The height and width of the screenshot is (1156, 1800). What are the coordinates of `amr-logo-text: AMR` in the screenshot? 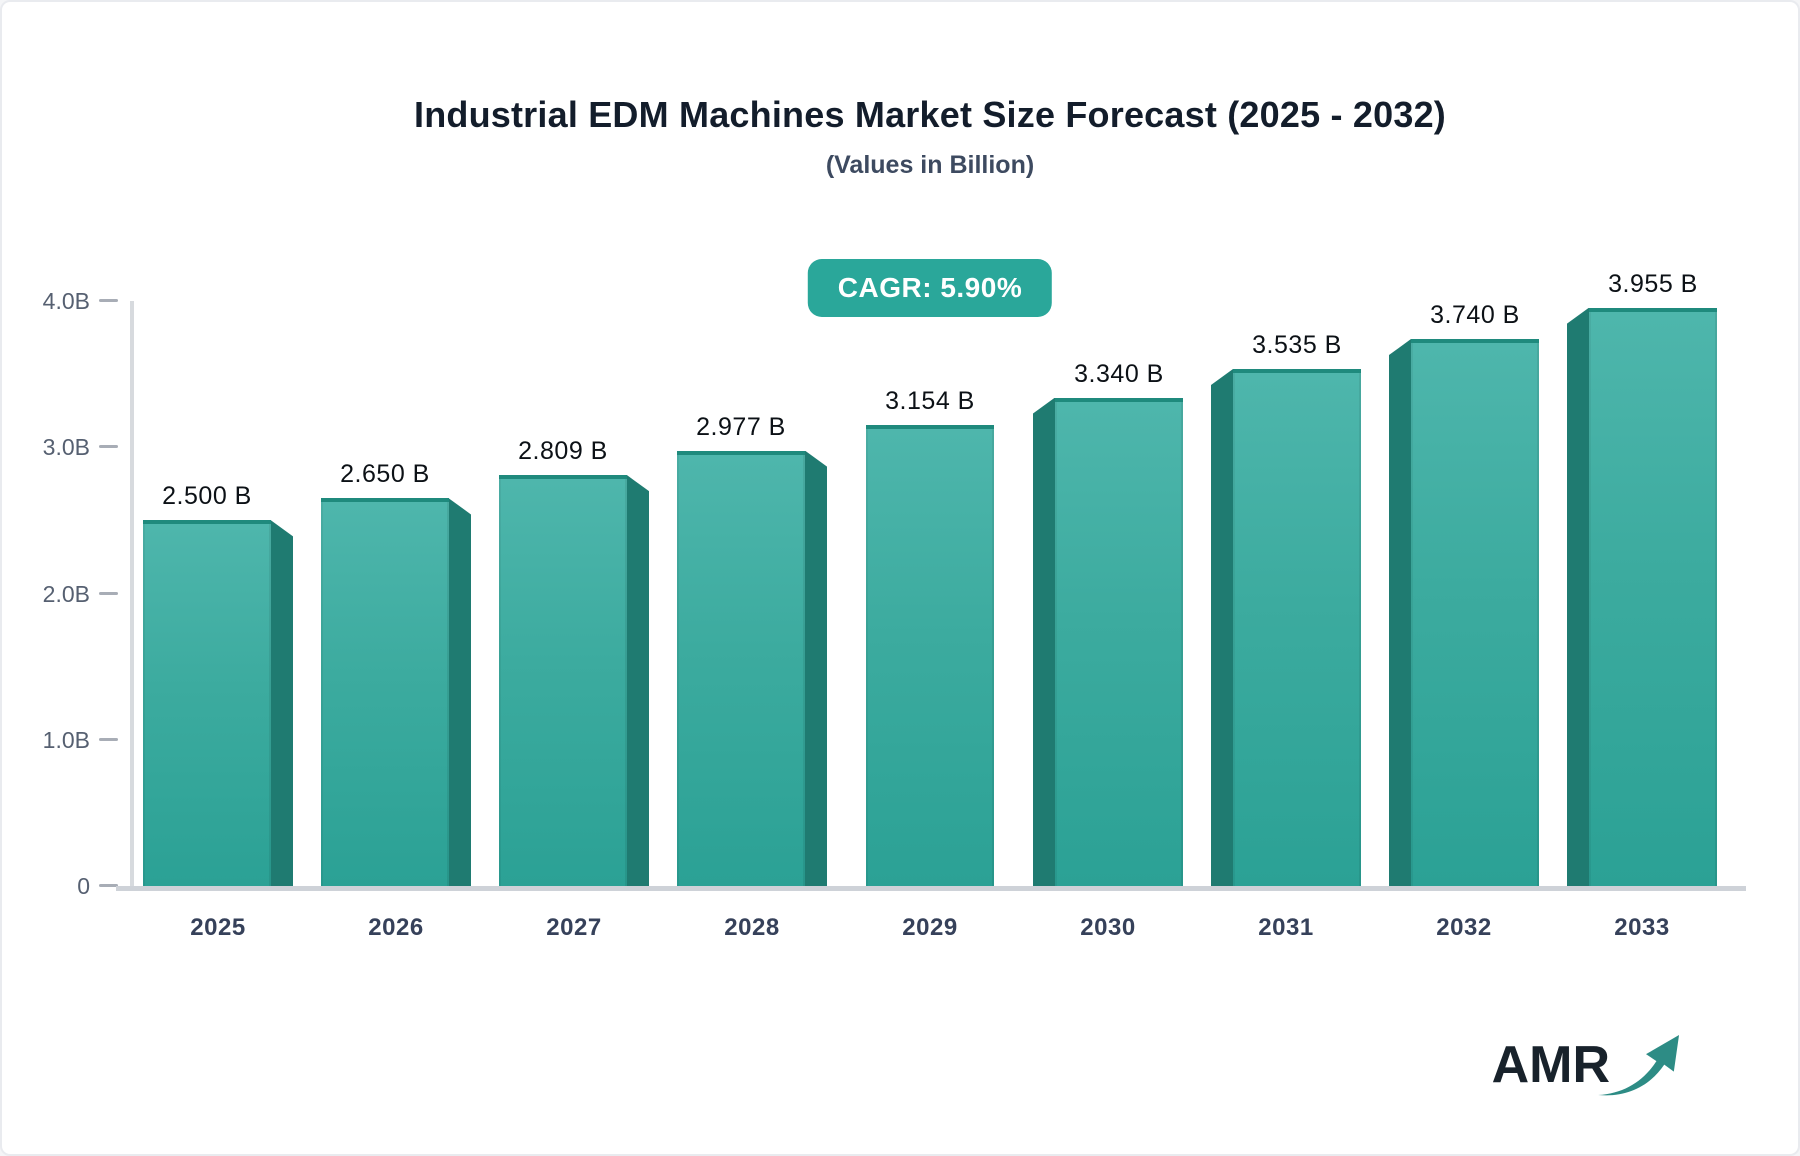 It's located at (1550, 1065).